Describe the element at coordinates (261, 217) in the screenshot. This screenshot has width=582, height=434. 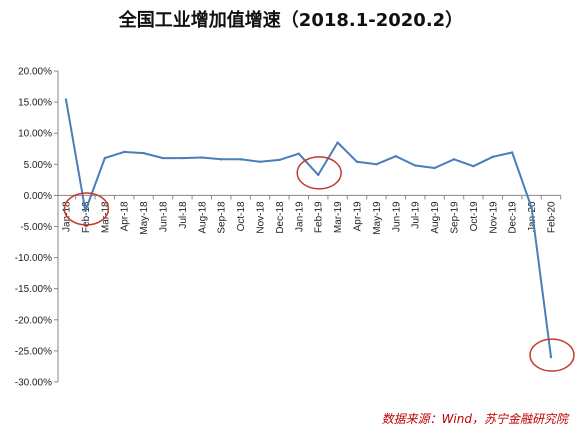
I see `x-tick-label: Nov-18` at that location.